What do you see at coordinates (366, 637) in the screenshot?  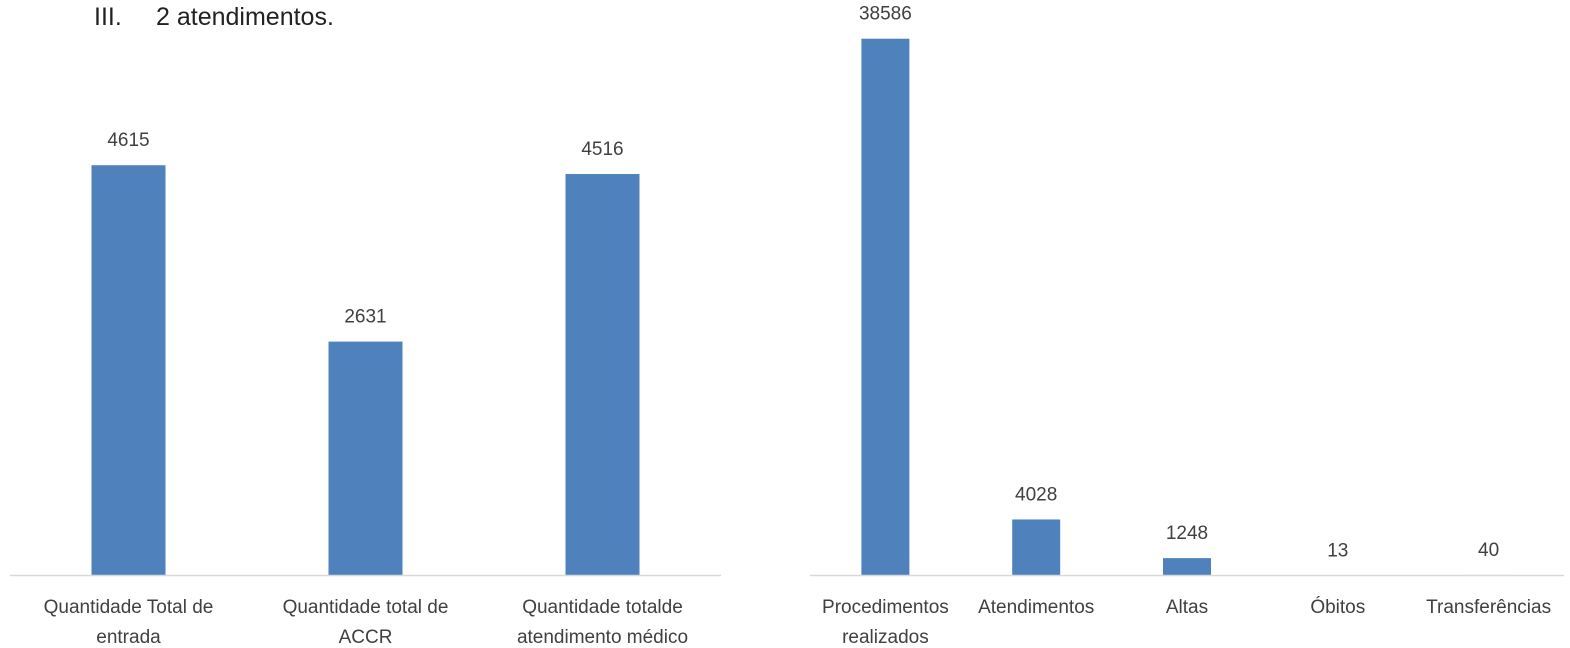 I see `category-label: ACCR` at bounding box center [366, 637].